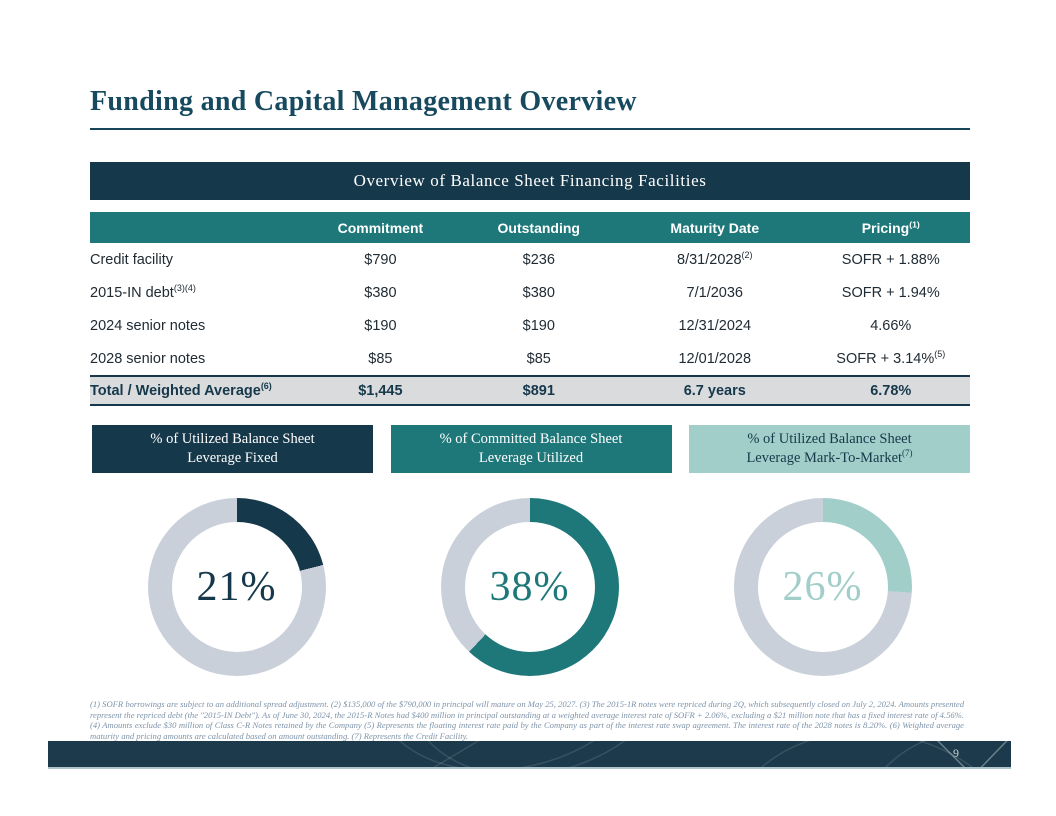 This screenshot has height=816, width=1056. Describe the element at coordinates (715, 325) in the screenshot. I see `cell-maturity: 12/31/2024` at that location.